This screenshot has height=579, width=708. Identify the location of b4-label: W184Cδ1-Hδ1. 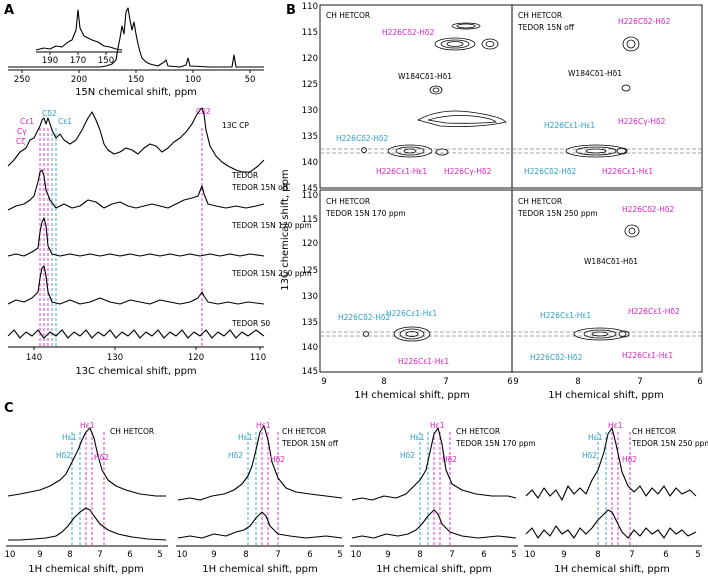
(611, 261).